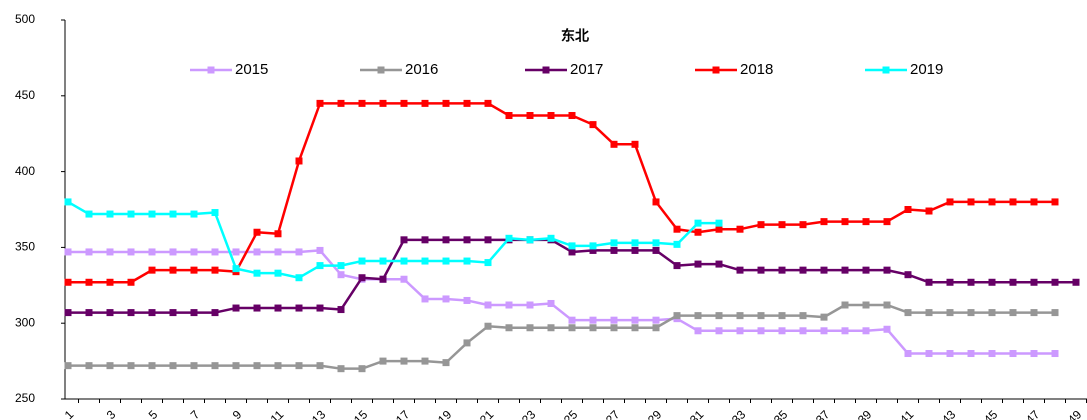  Describe the element at coordinates (111, 413) in the screenshot. I see `x-tick-label: 3` at that location.